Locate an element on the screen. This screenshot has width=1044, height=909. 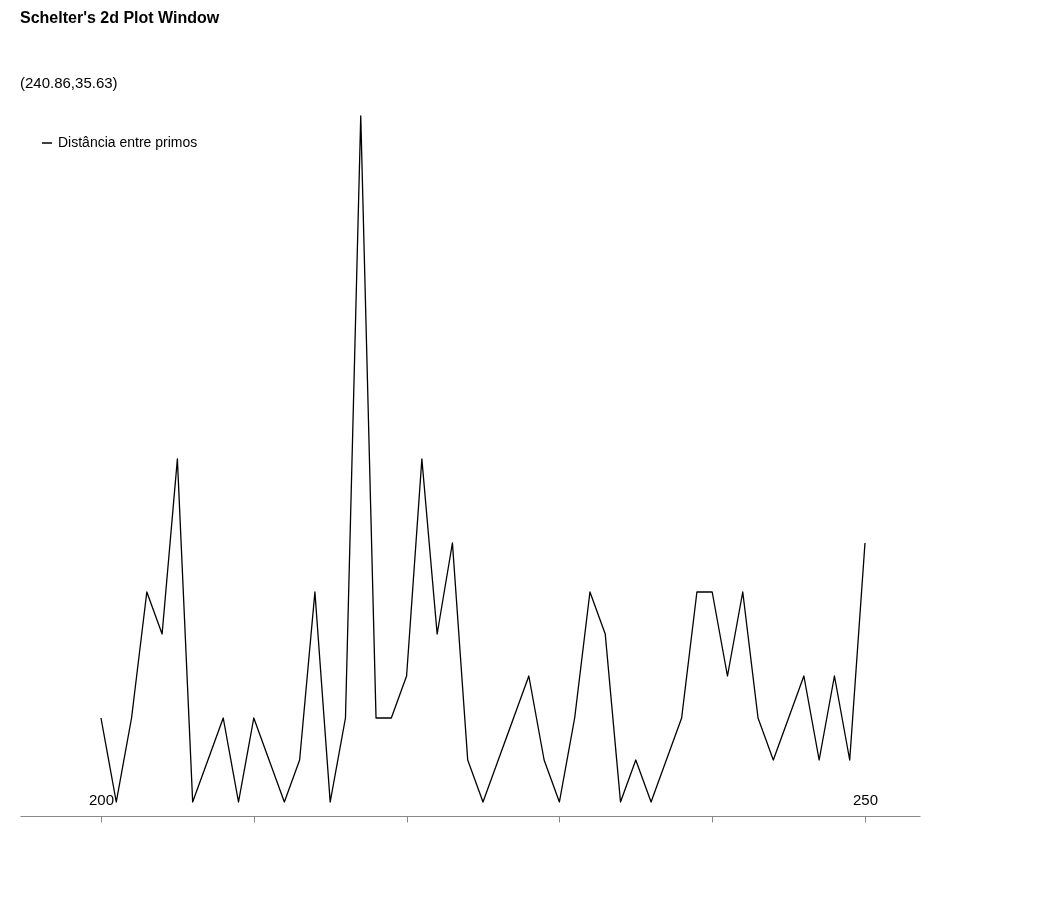
x-tick-label: 200 is located at coordinates (101, 799).